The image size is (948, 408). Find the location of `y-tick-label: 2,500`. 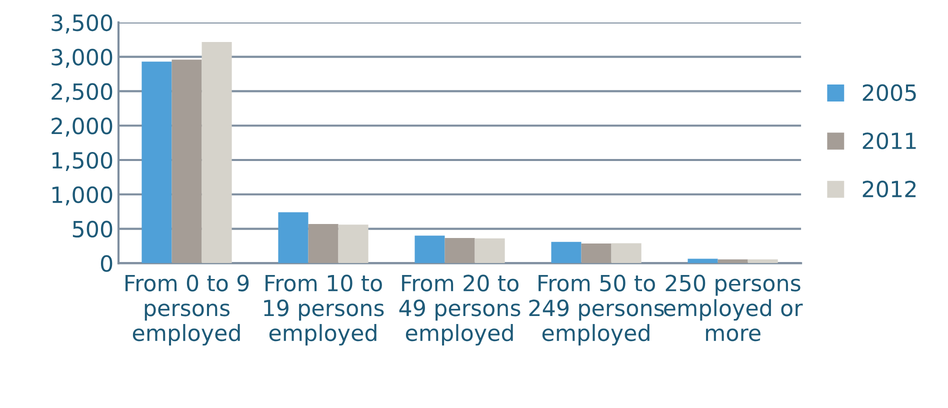

y-tick-label: 2,500 is located at coordinates (82, 92).